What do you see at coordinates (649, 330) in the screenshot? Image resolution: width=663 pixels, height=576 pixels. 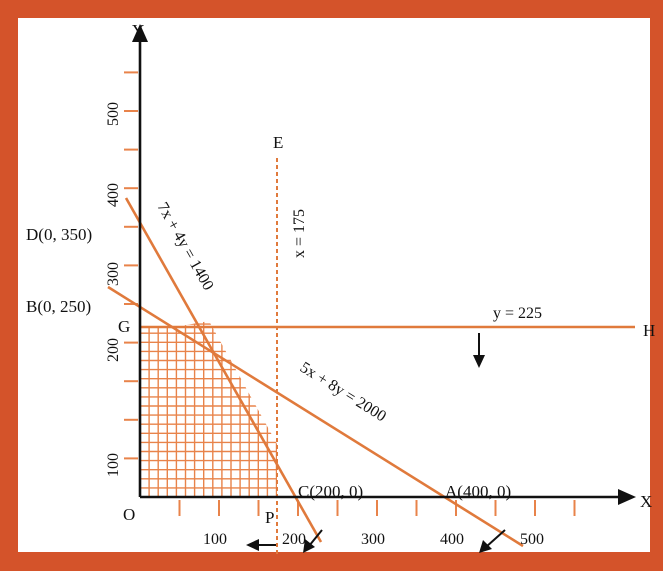 I see `point-h-label: H` at bounding box center [649, 330].